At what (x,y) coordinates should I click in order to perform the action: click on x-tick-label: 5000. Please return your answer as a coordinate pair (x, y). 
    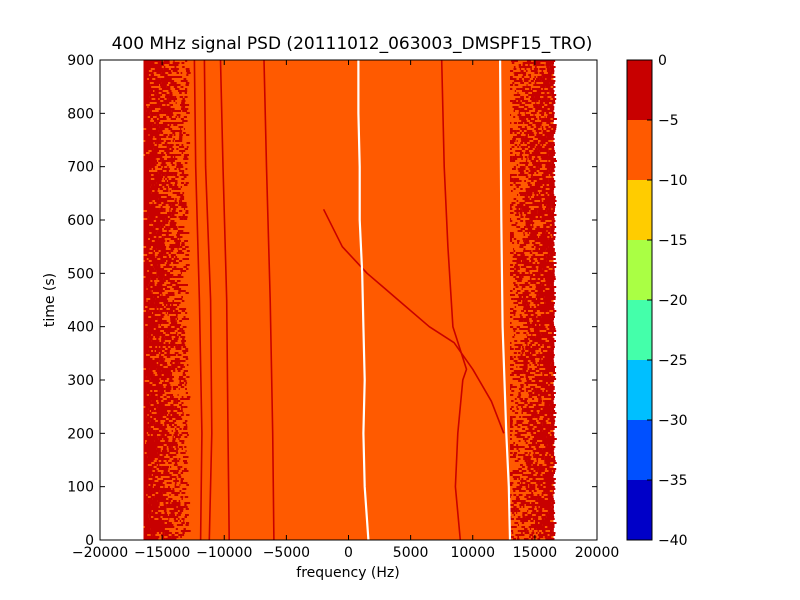
    Looking at the image, I should click on (411, 553).